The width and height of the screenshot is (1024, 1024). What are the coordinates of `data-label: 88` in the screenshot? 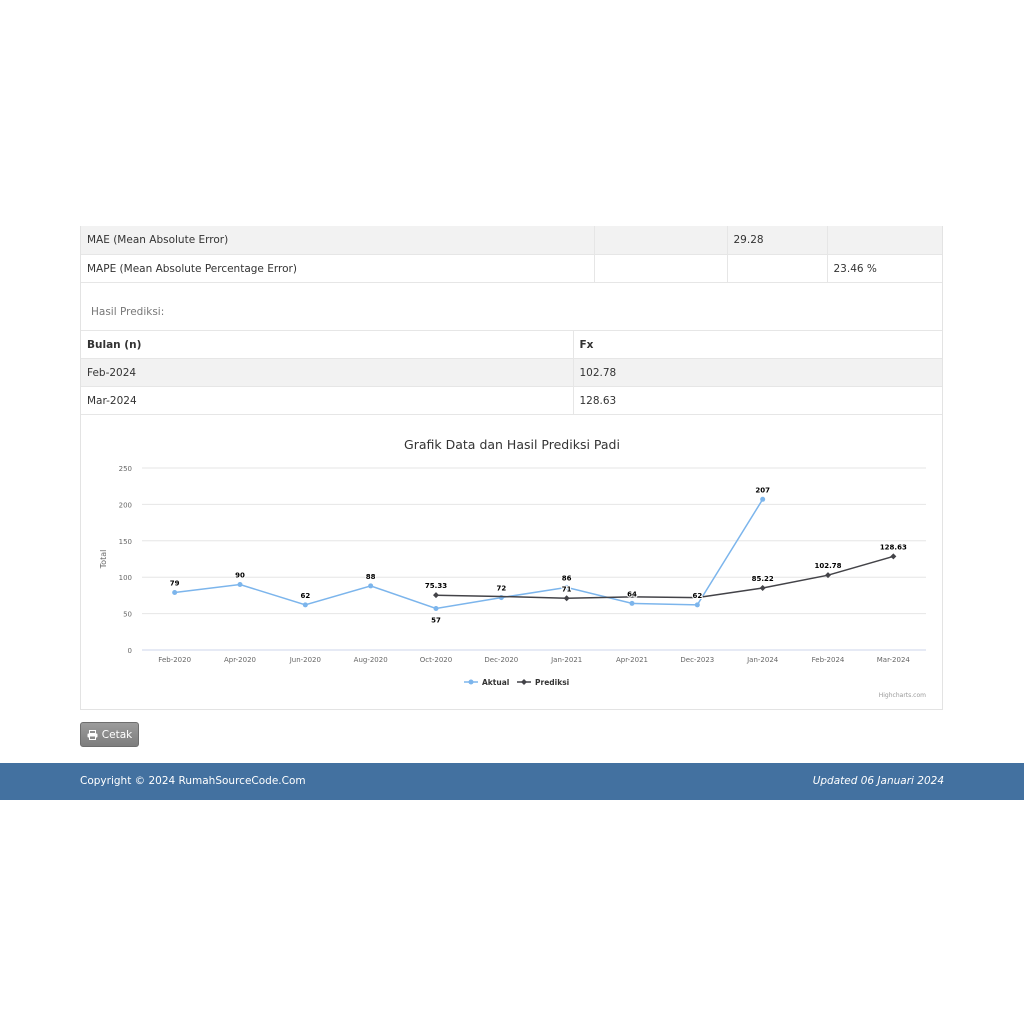 It's located at (371, 577).